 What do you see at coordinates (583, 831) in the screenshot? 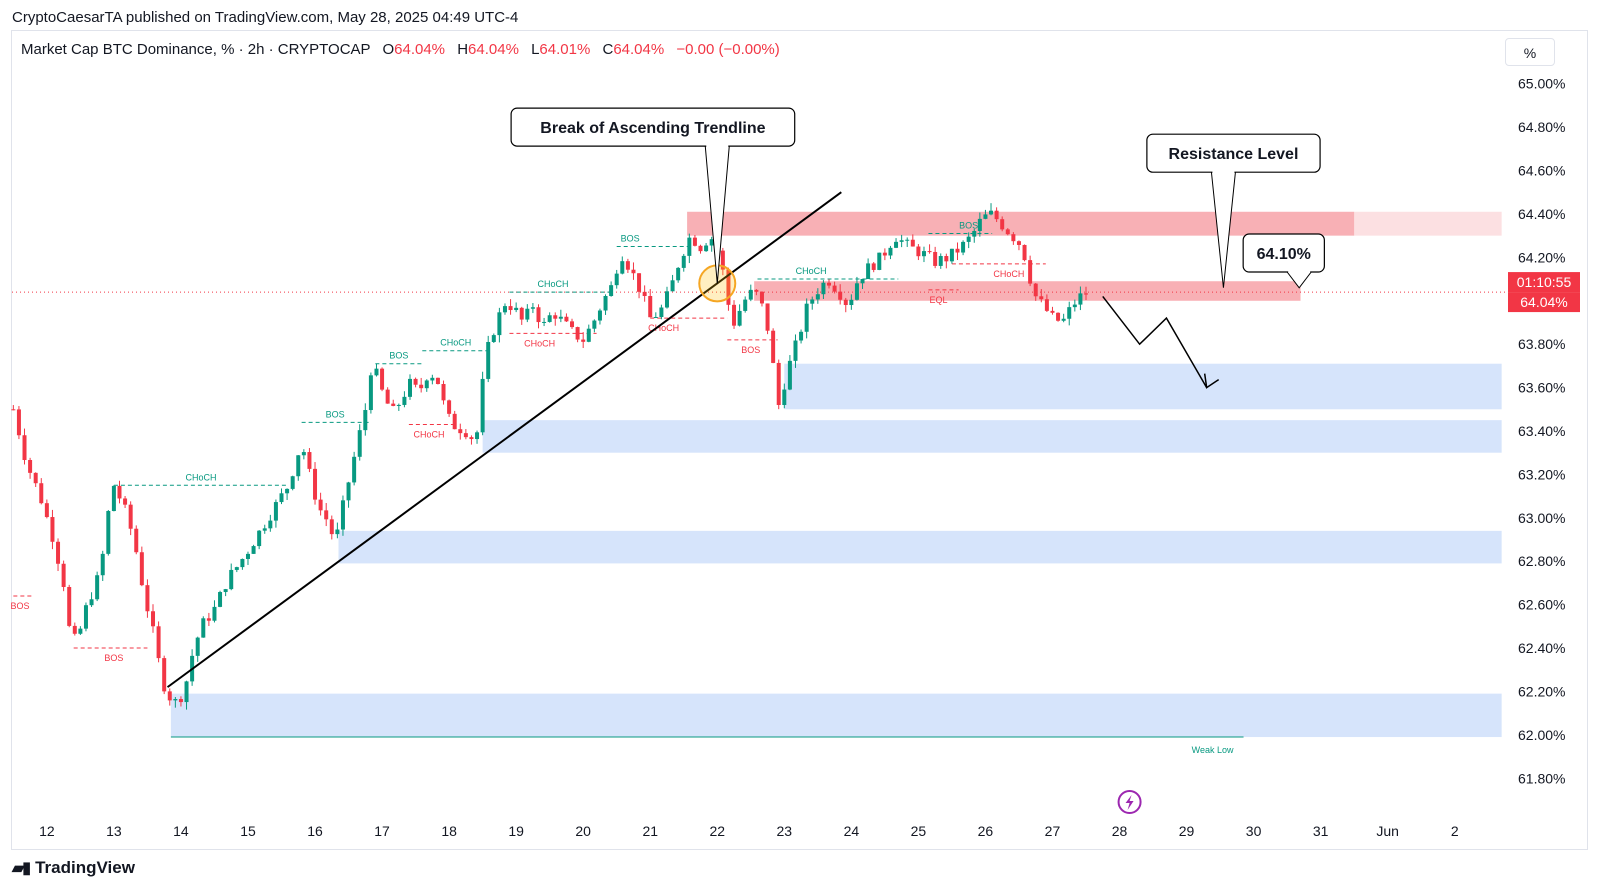
I see `x-tick-label: 20` at bounding box center [583, 831].